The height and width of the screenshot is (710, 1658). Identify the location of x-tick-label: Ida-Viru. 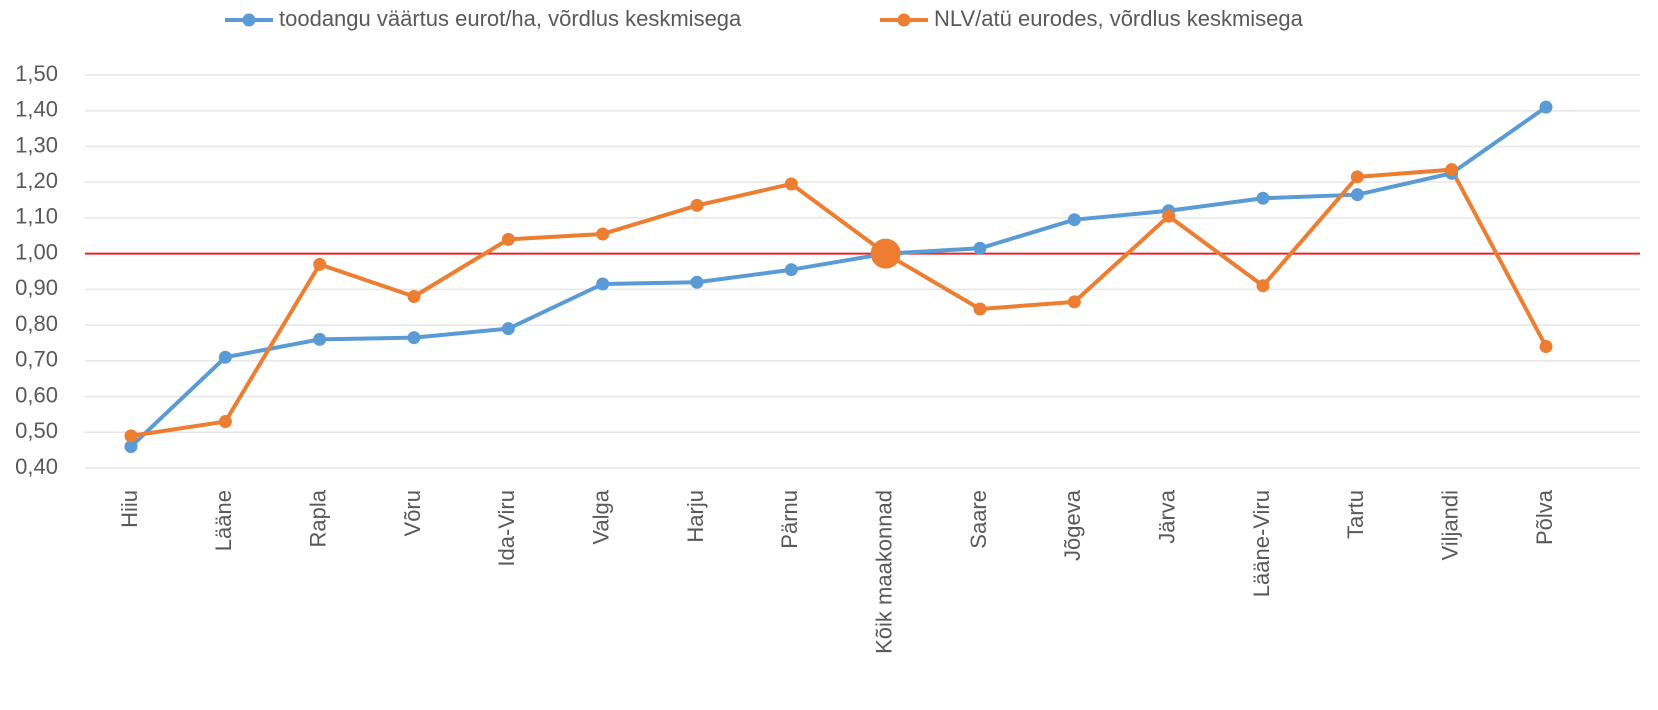
(506, 528).